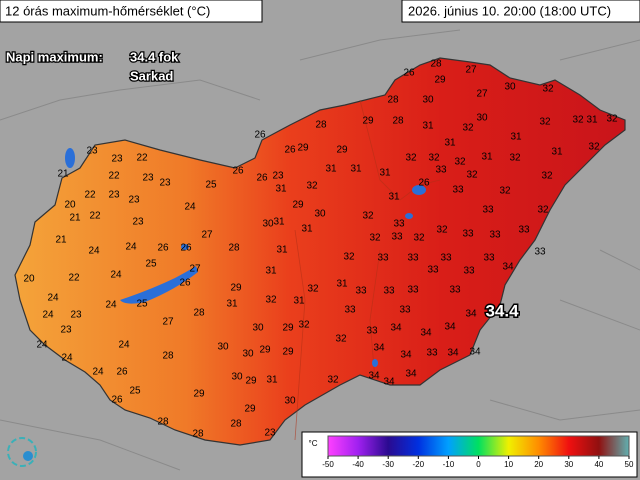  I want to click on lake-tisza, so click(419, 190).